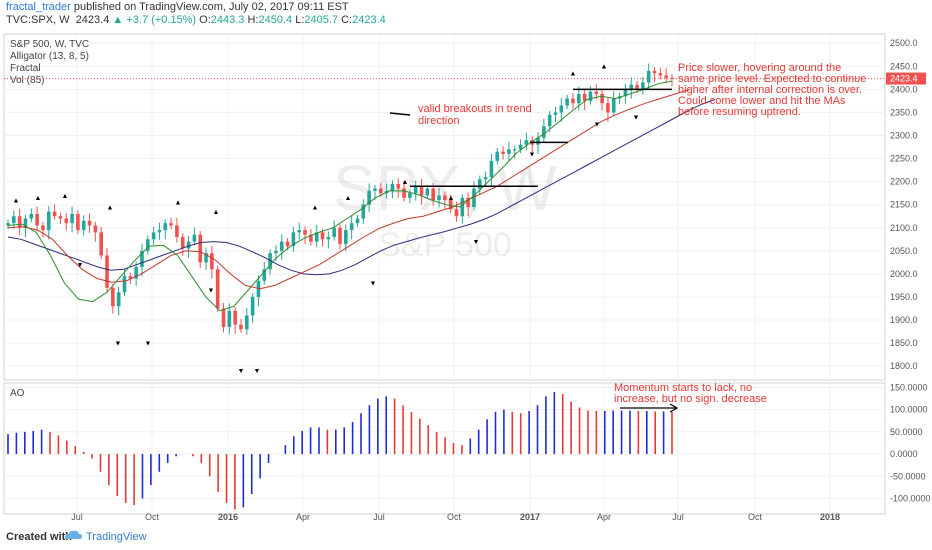 This screenshot has height=550, width=932. Describe the element at coordinates (909, 410) in the screenshot. I see `ao-axis-tick: 100.0000` at that location.